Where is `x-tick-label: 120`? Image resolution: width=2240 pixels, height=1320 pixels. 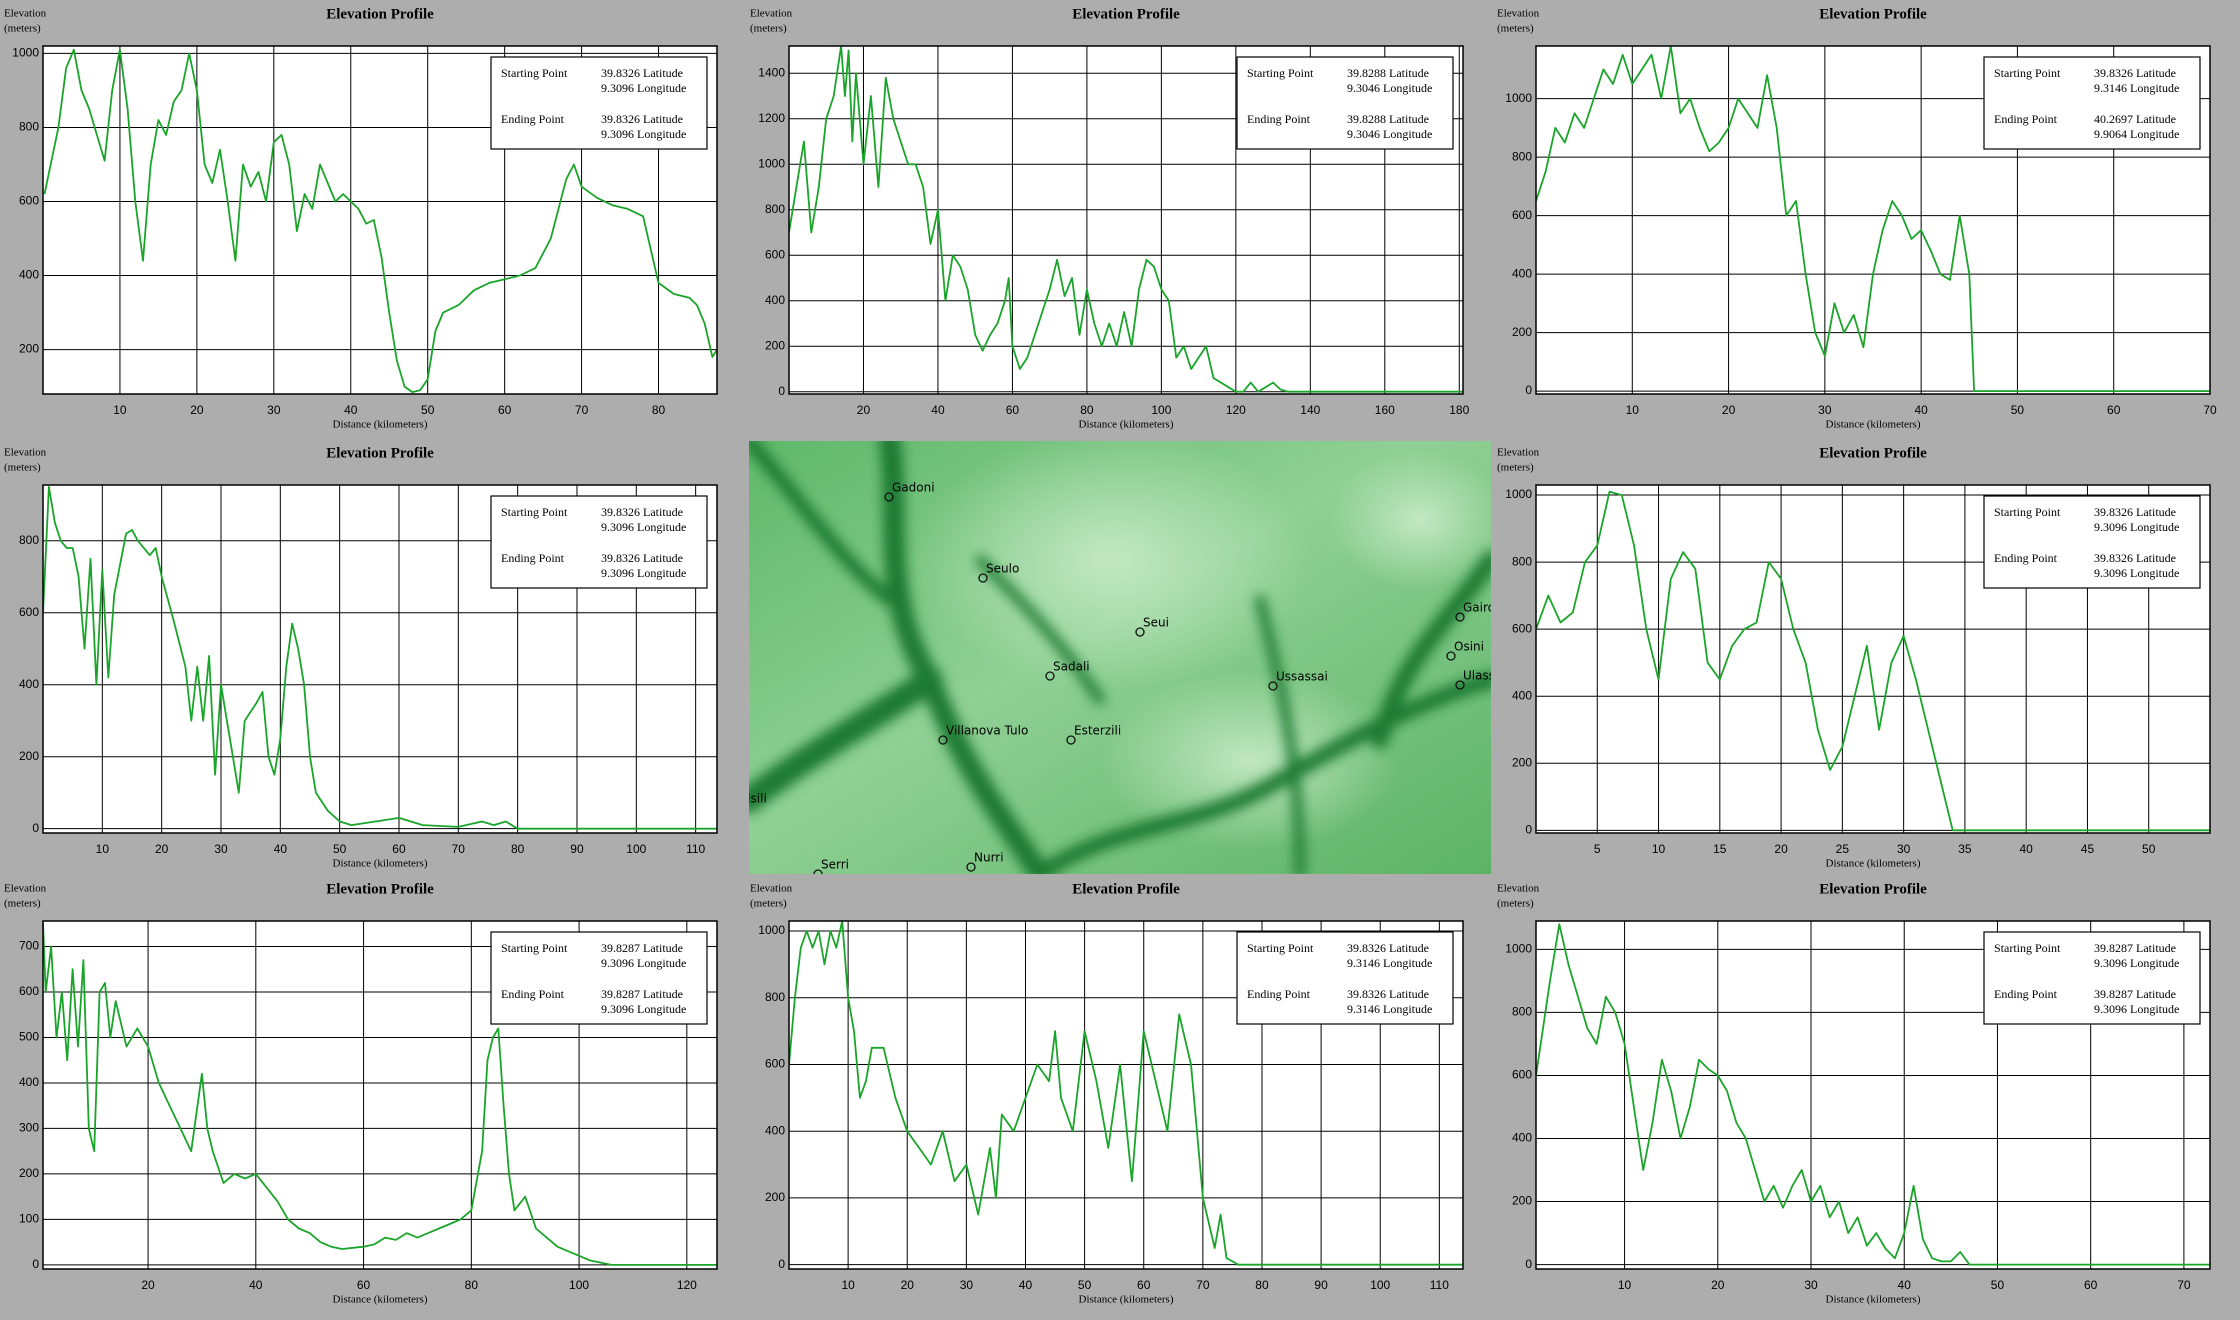
x-tick-label: 120 is located at coordinates (687, 1285).